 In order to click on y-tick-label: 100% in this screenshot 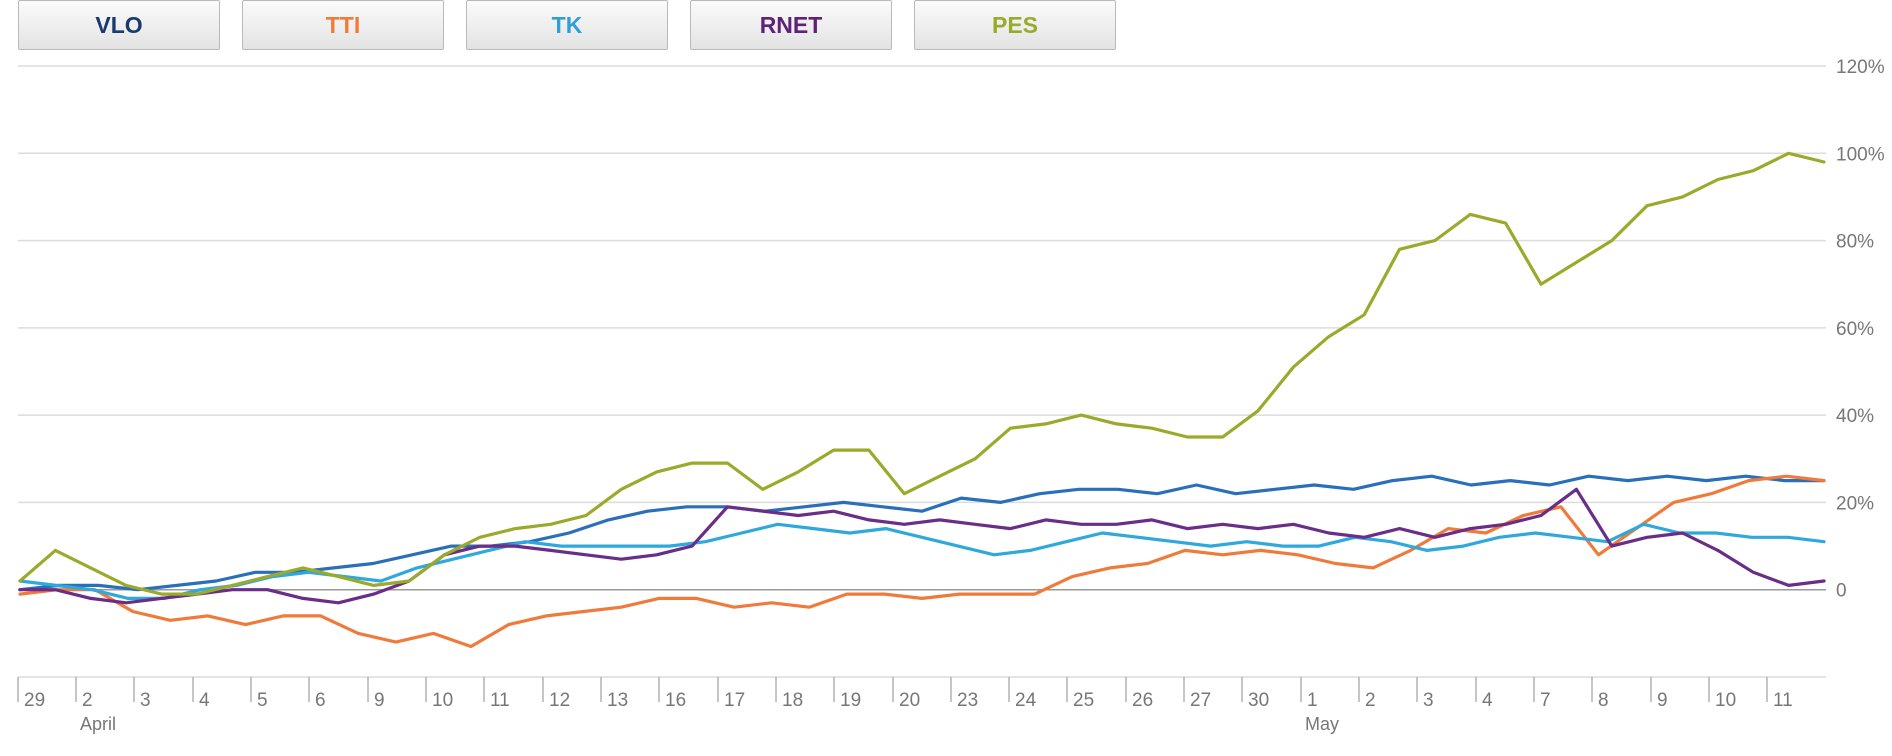, I will do `click(1860, 154)`.